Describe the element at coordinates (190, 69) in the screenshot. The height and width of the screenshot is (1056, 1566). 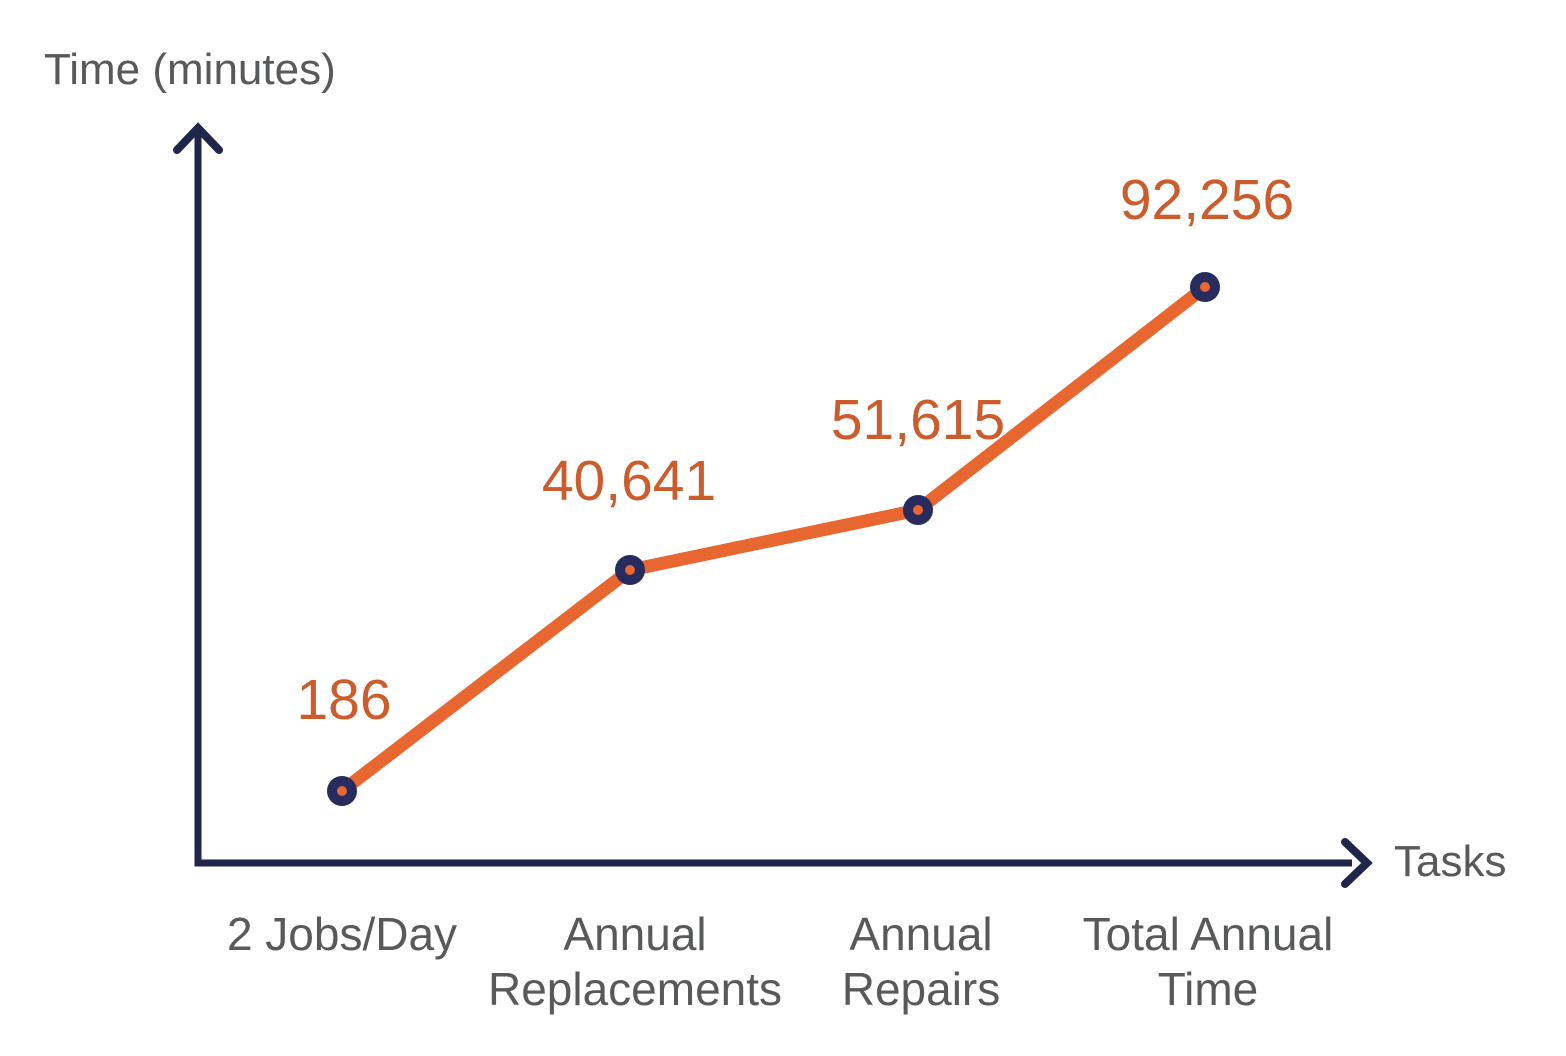
I see `y-axis-title: Time (minutes)` at that location.